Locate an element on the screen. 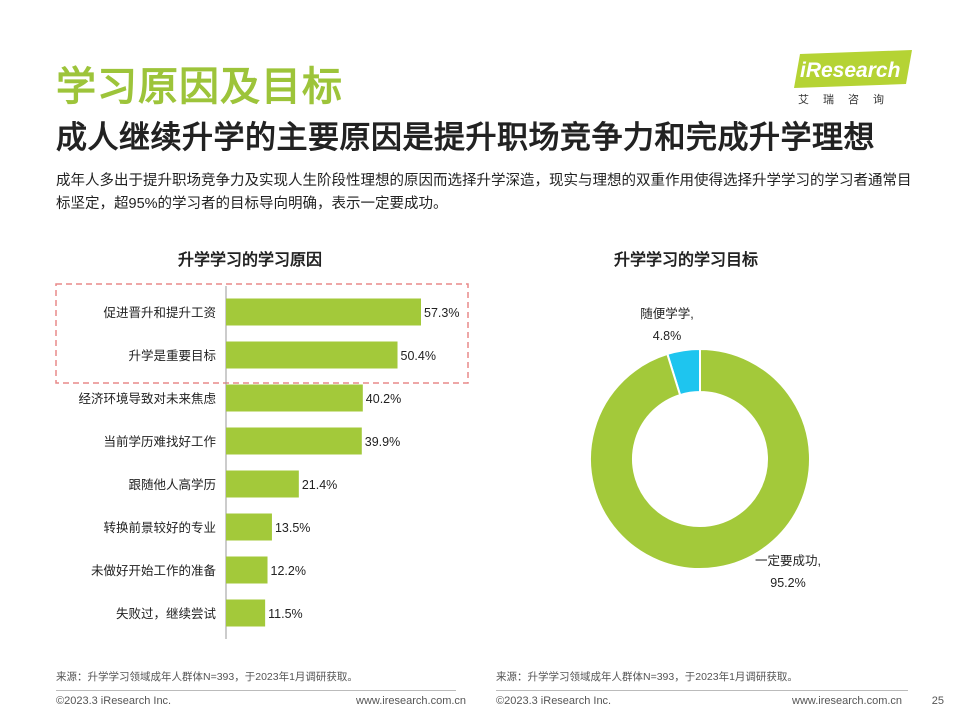 The image size is (960, 720). bar-value-label: 39.9% is located at coordinates (382, 442).